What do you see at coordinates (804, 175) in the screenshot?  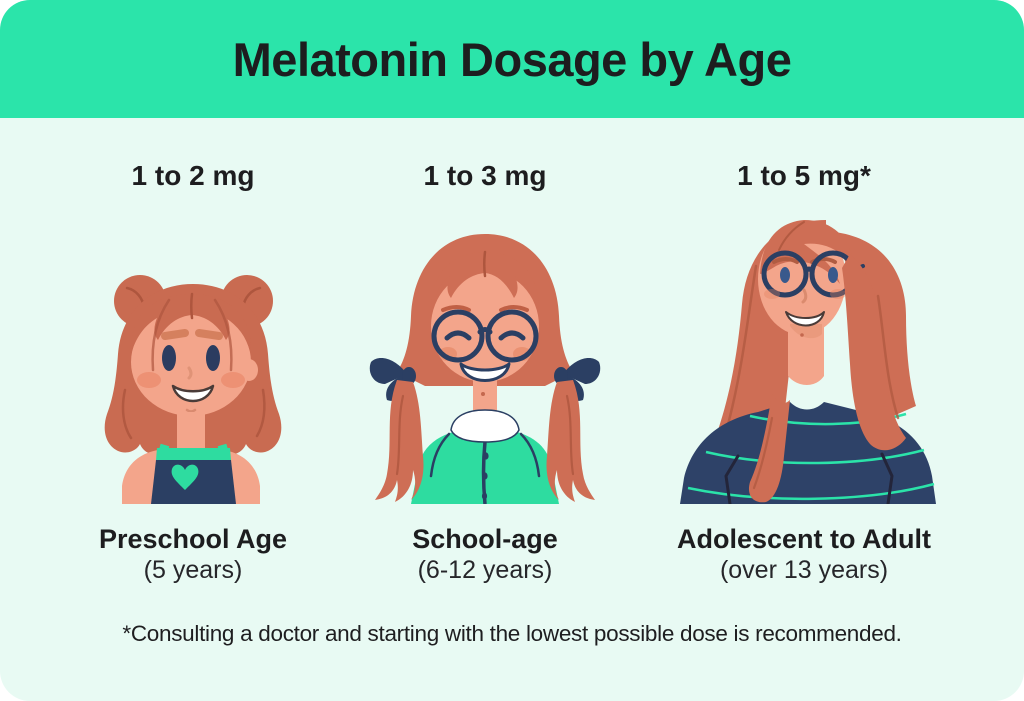 I see `dosage-label-adult: 1 to 5 mg*` at bounding box center [804, 175].